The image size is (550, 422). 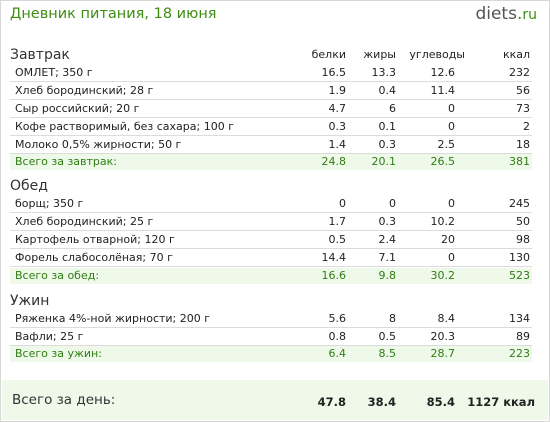 I want to click on protein-value: 0.8, so click(x=337, y=336).